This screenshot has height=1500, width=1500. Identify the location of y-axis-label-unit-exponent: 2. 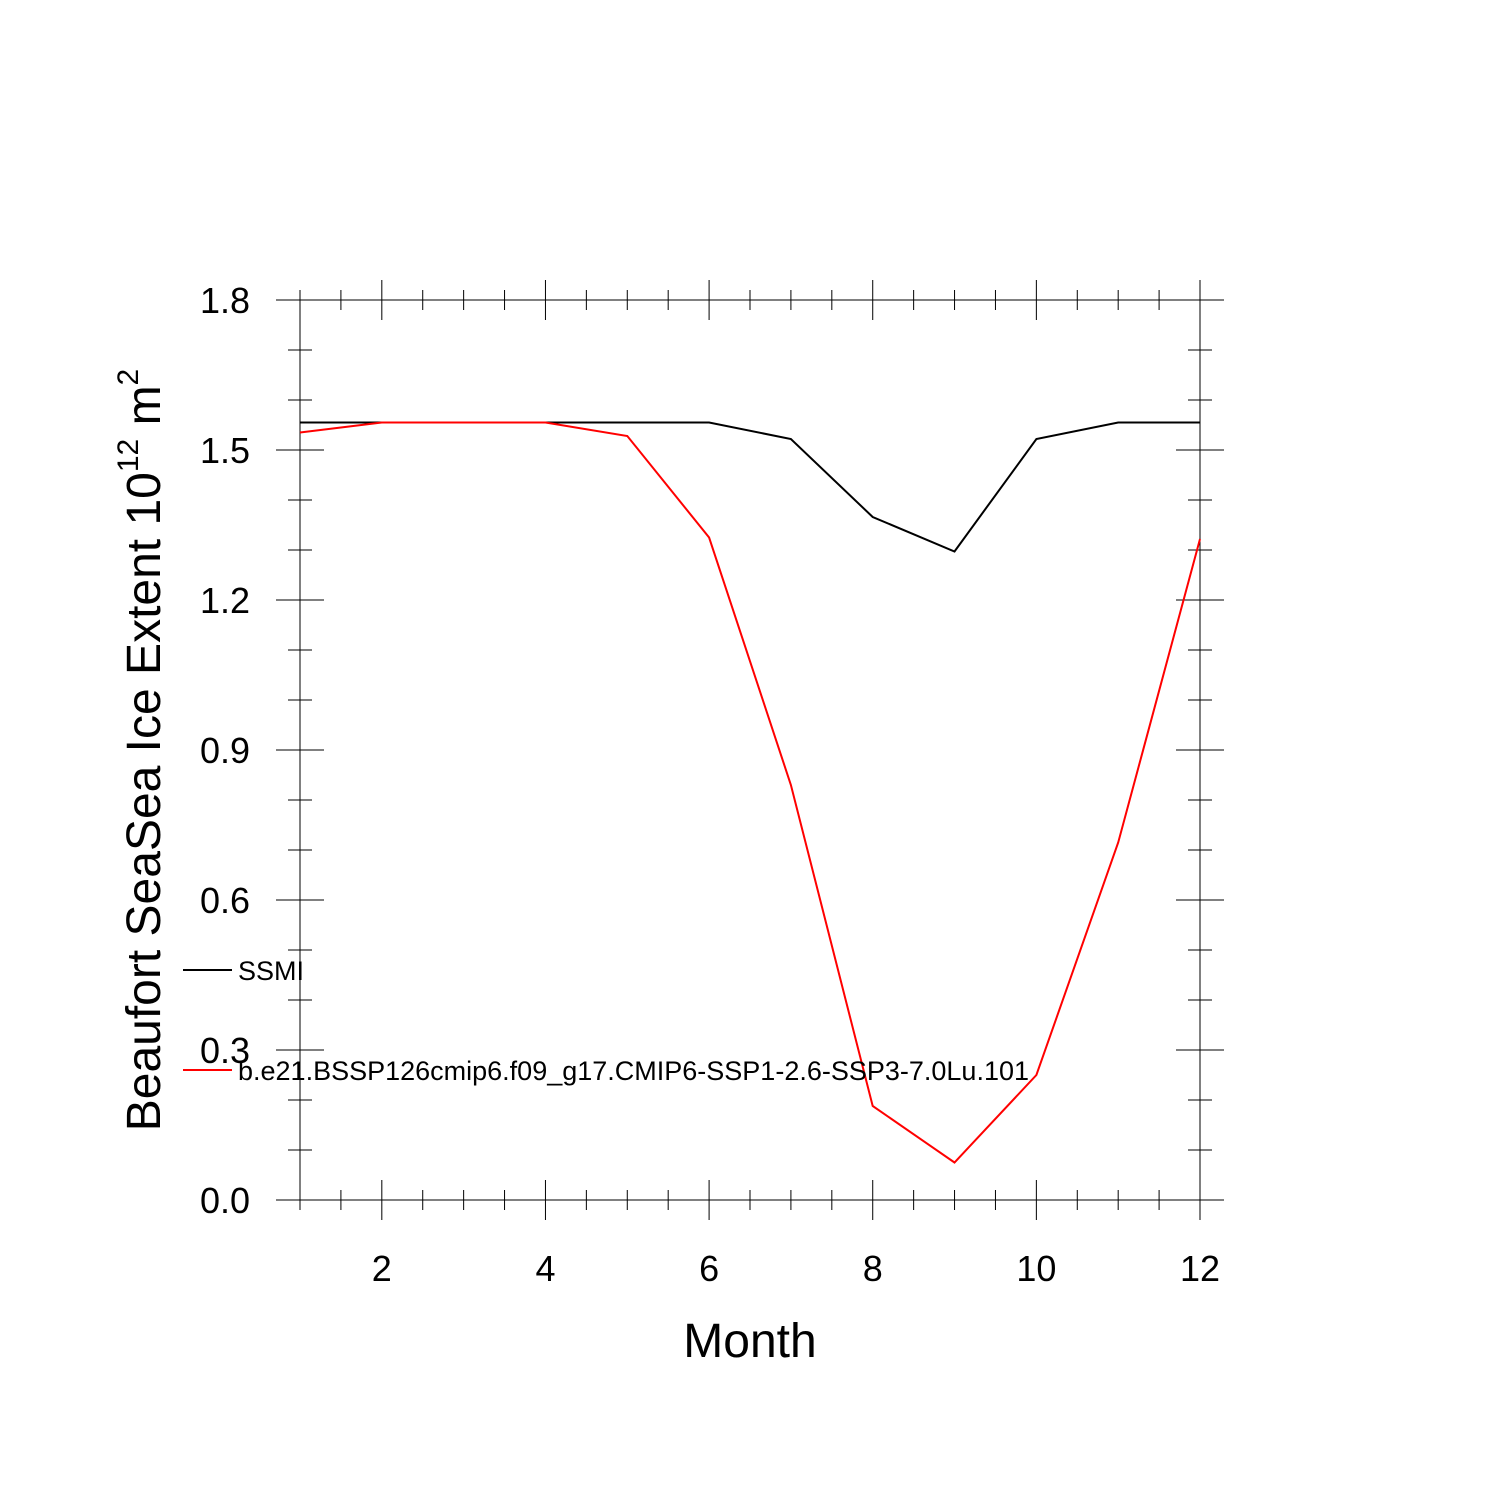
(128, 377).